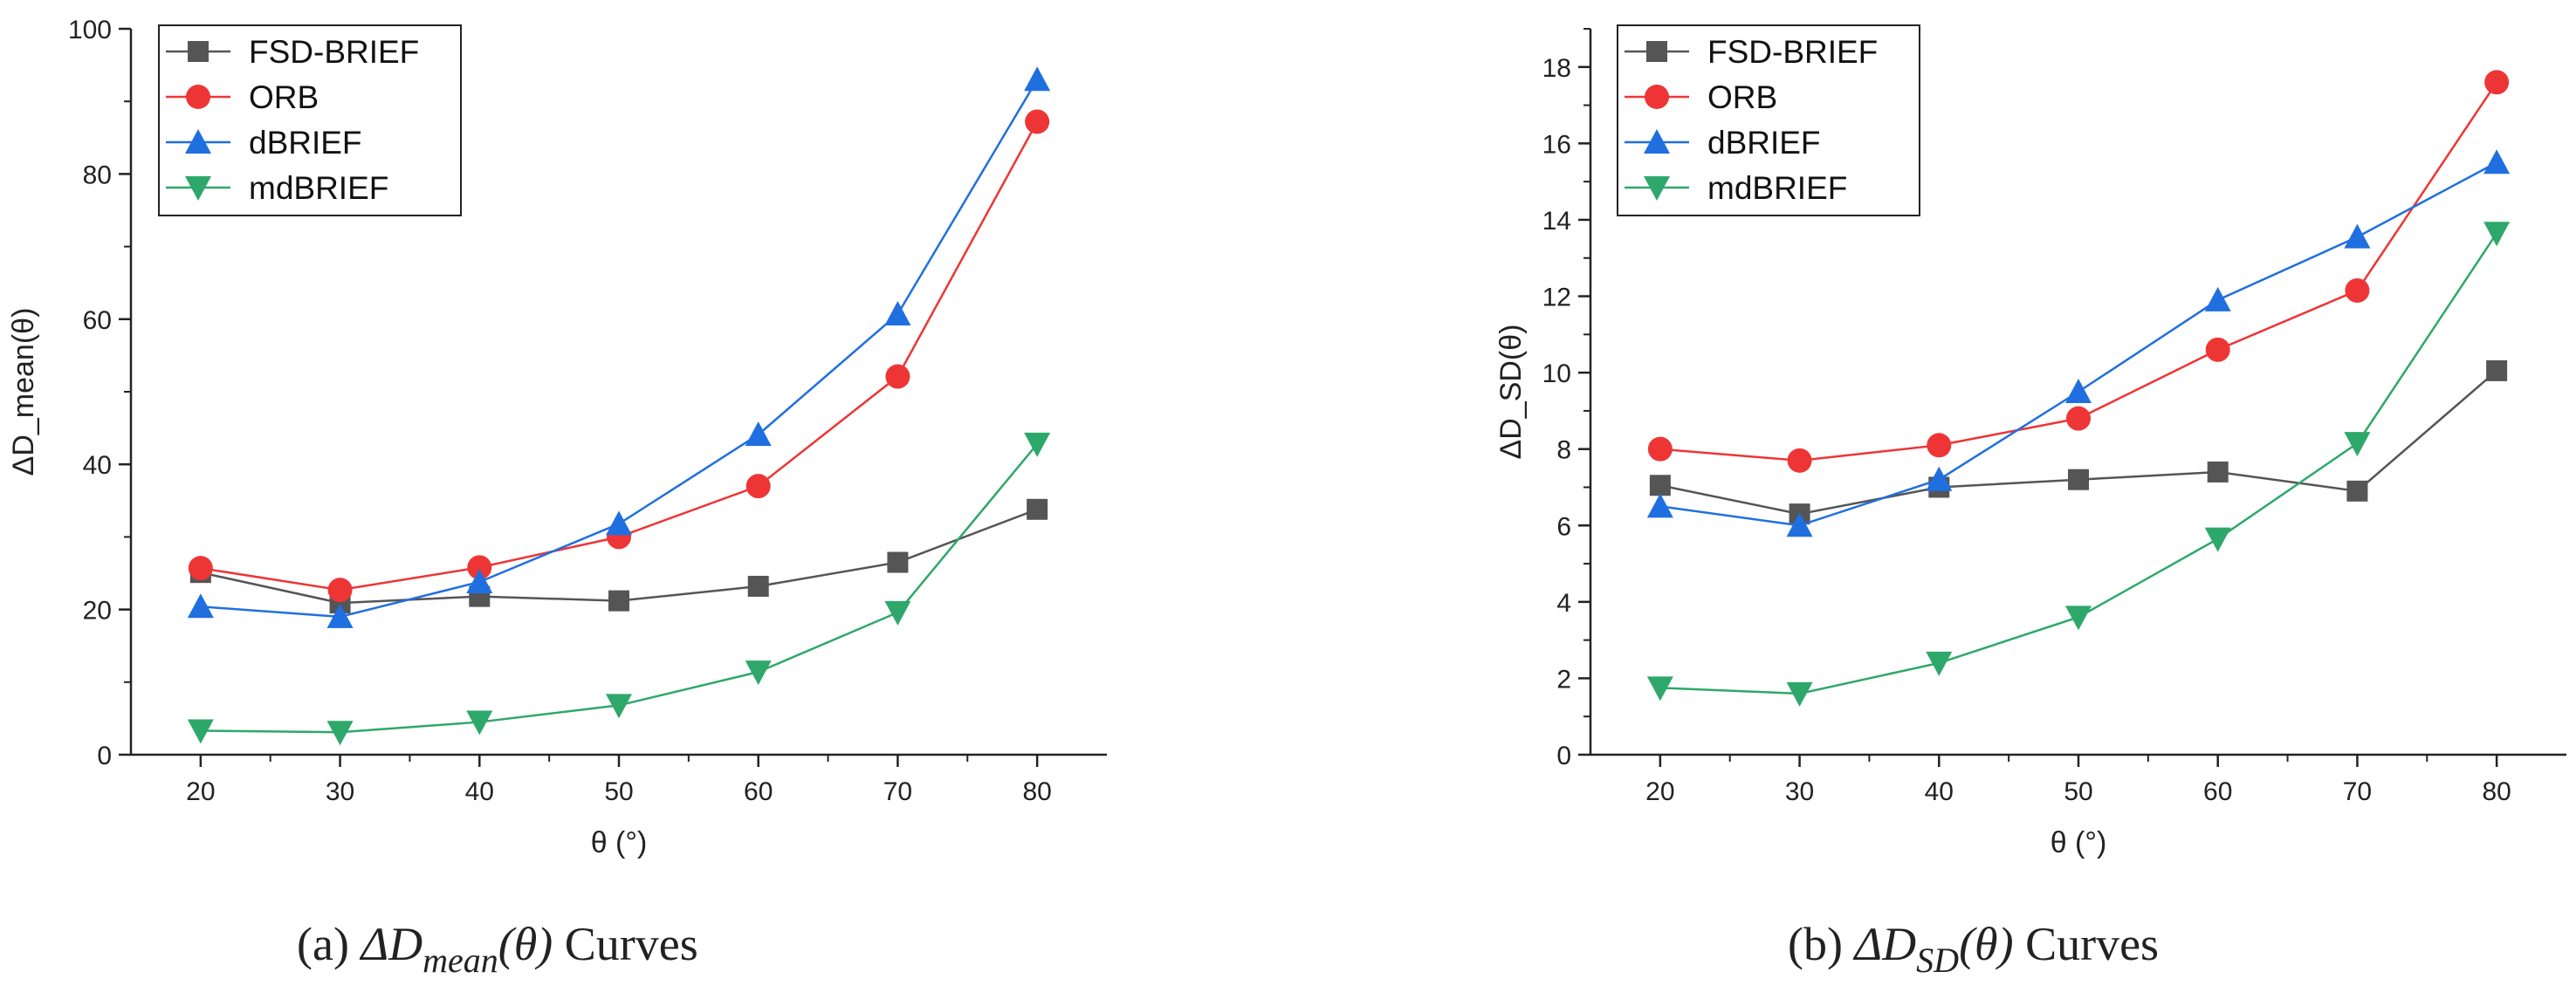 Image resolution: width=2576 pixels, height=999 pixels. I want to click on y-tick-label: 60, so click(97, 320).